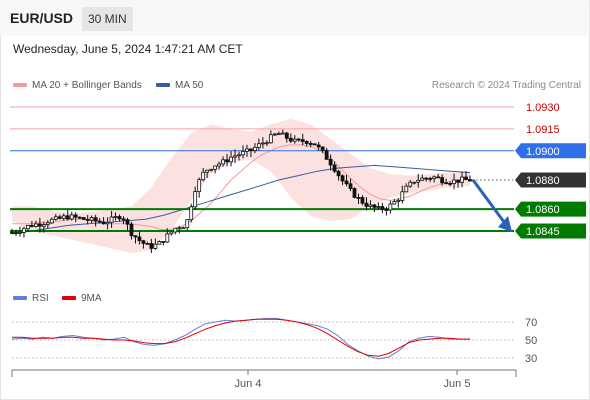  I want to click on chart-datetime: Wednesday, June 5, 2024 1:47:21 AM CET, so click(128, 49).